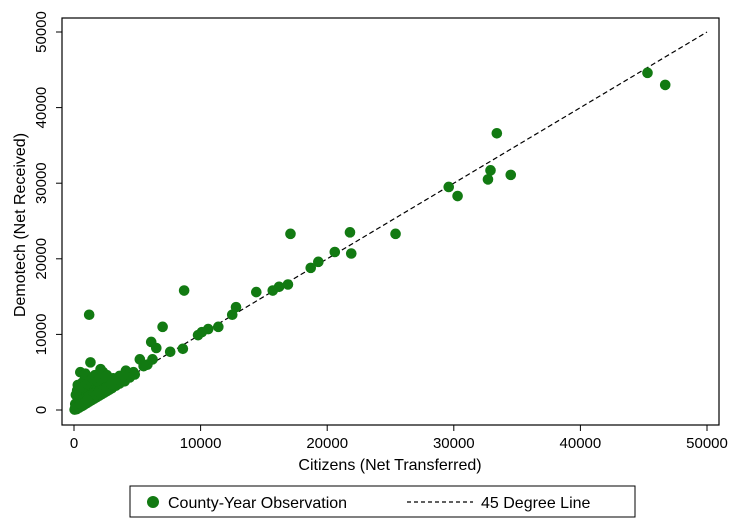 The width and height of the screenshot is (733, 519). I want to click on y-tick-label: 0, so click(41, 410).